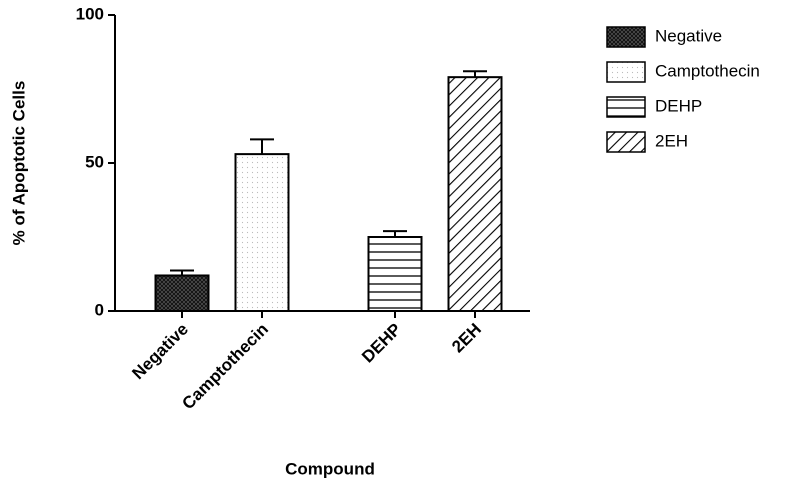  What do you see at coordinates (94, 161) in the screenshot?
I see `y-tick-label: 50` at bounding box center [94, 161].